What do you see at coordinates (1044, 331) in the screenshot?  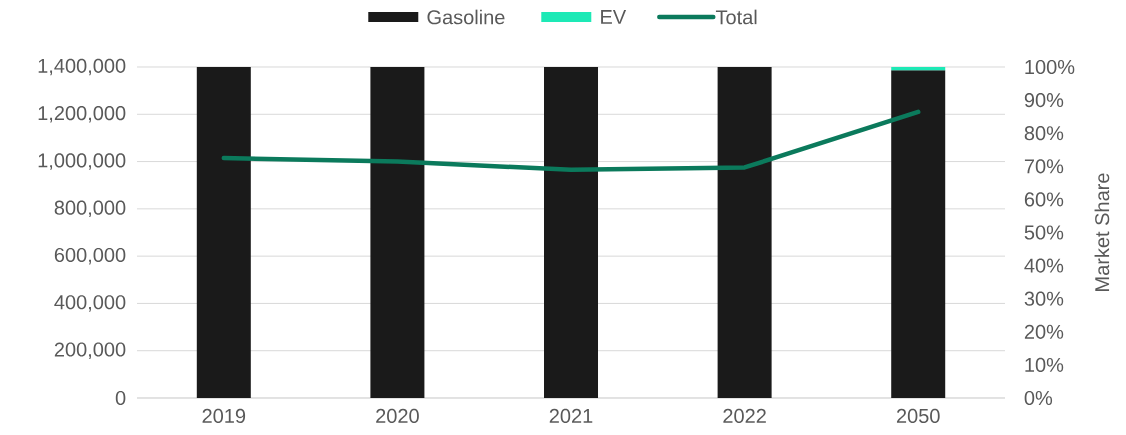 I see `y2-tick-label: 20%` at bounding box center [1044, 331].